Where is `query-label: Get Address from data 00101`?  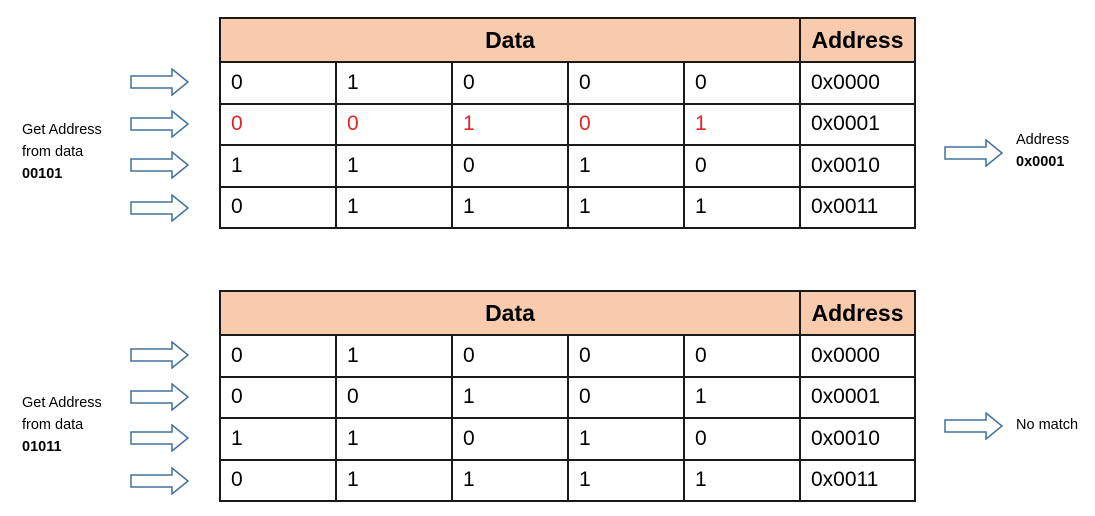 query-label: Get Address from data 00101 is located at coordinates (62, 152).